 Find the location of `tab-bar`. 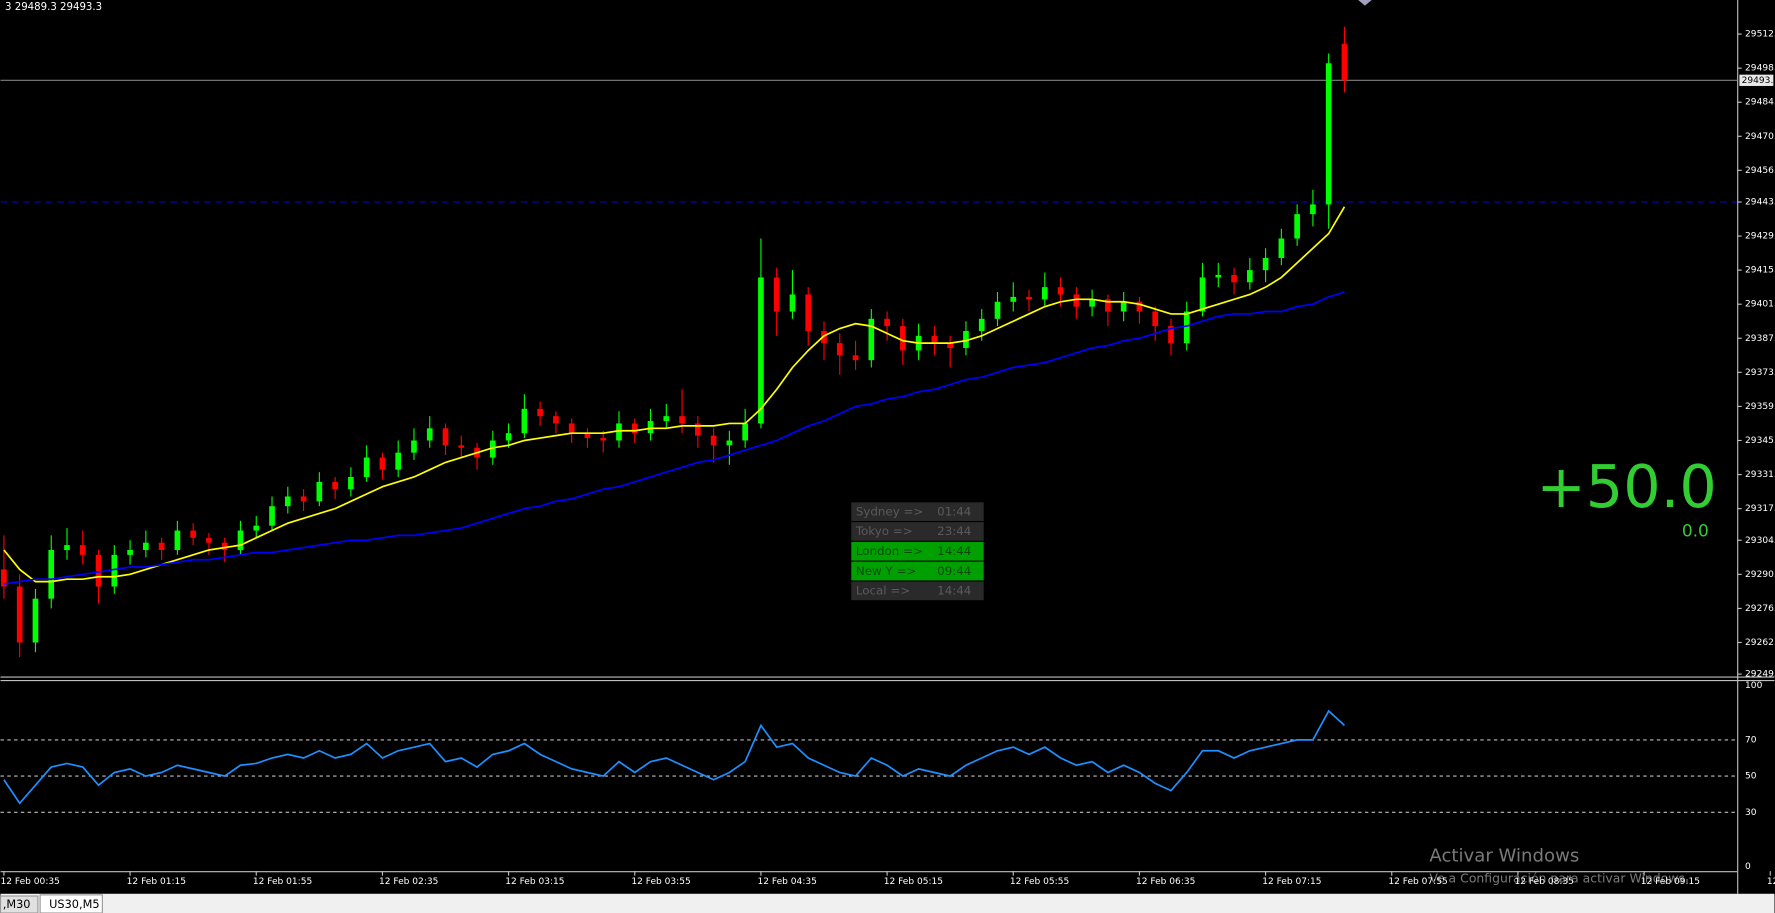

tab-bar is located at coordinates (887, 903).